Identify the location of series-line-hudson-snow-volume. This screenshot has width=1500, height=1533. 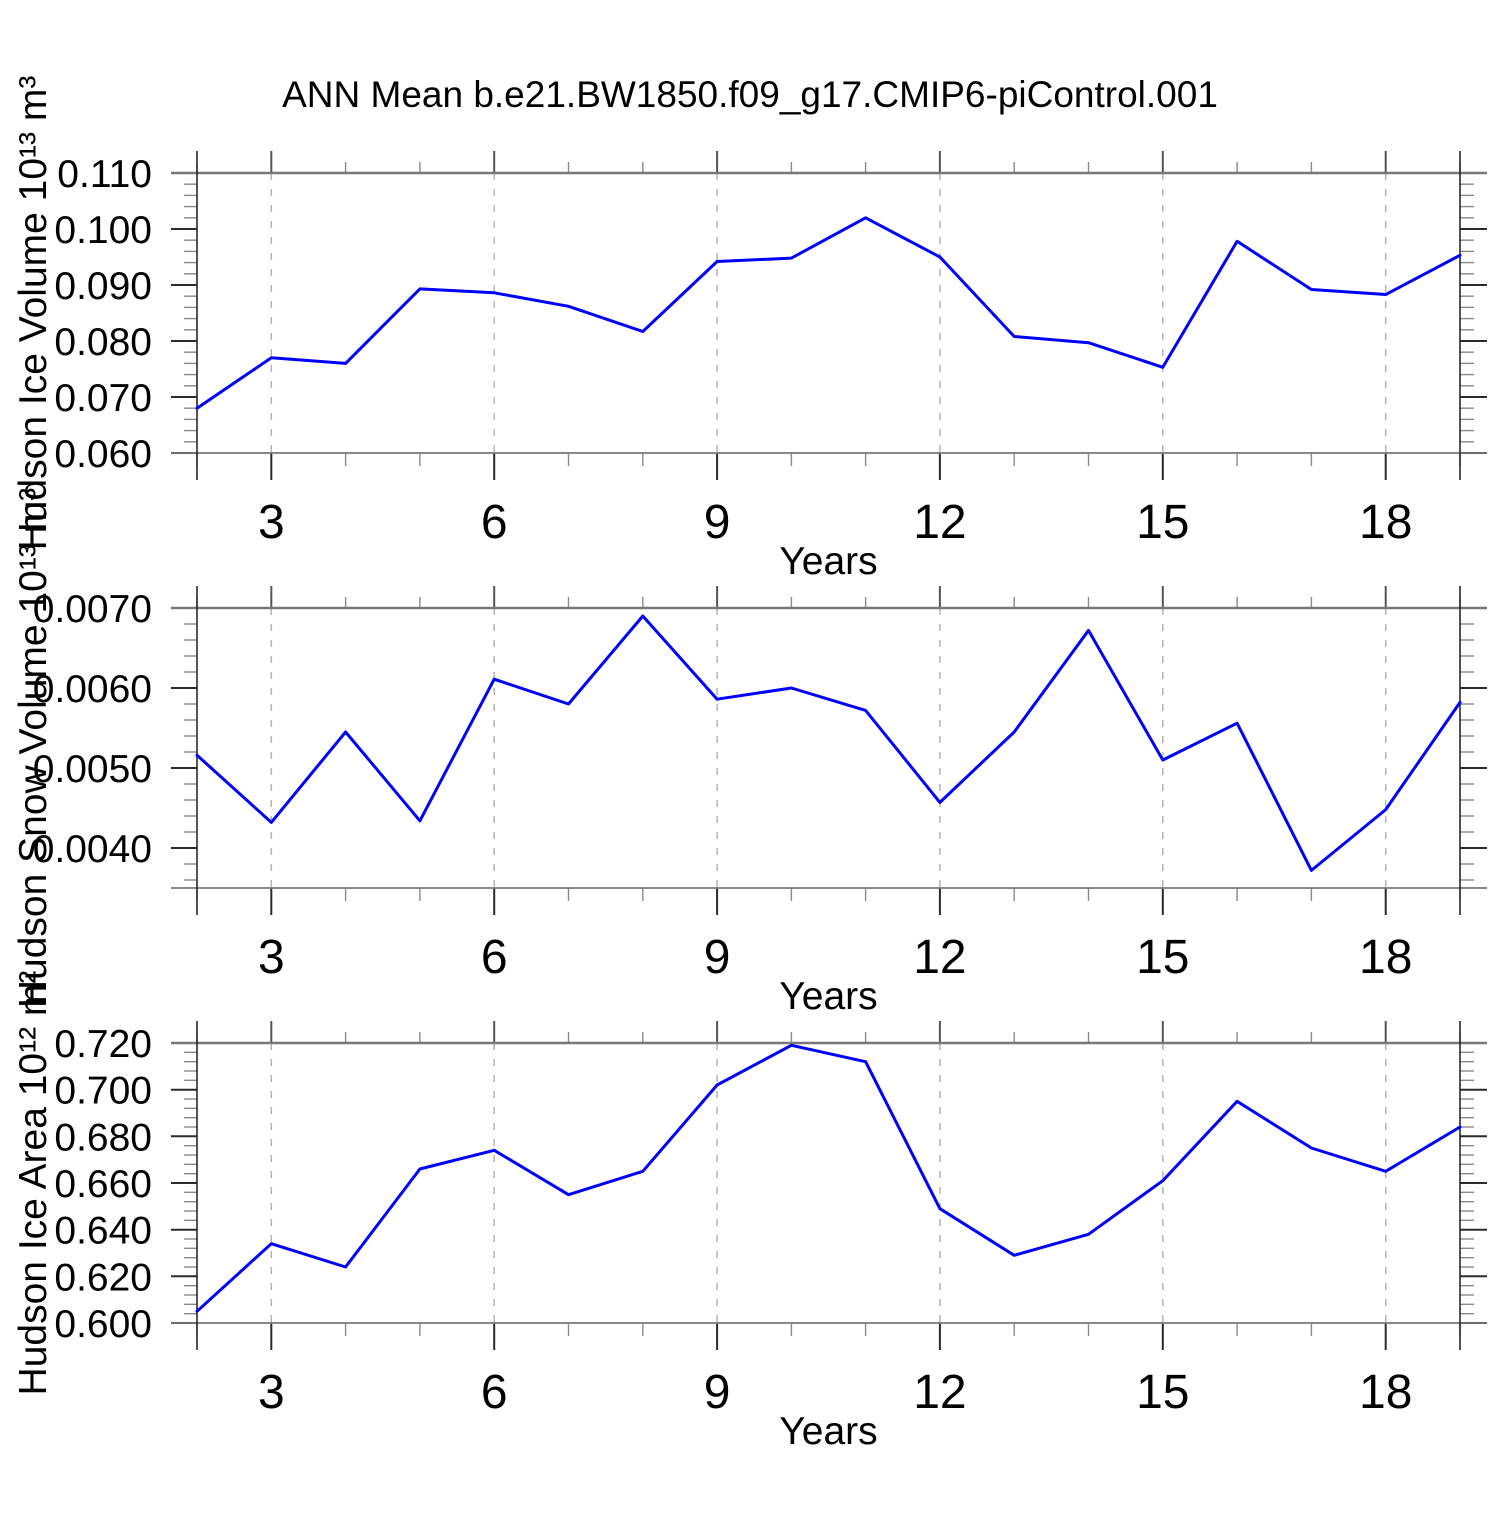
(828, 743).